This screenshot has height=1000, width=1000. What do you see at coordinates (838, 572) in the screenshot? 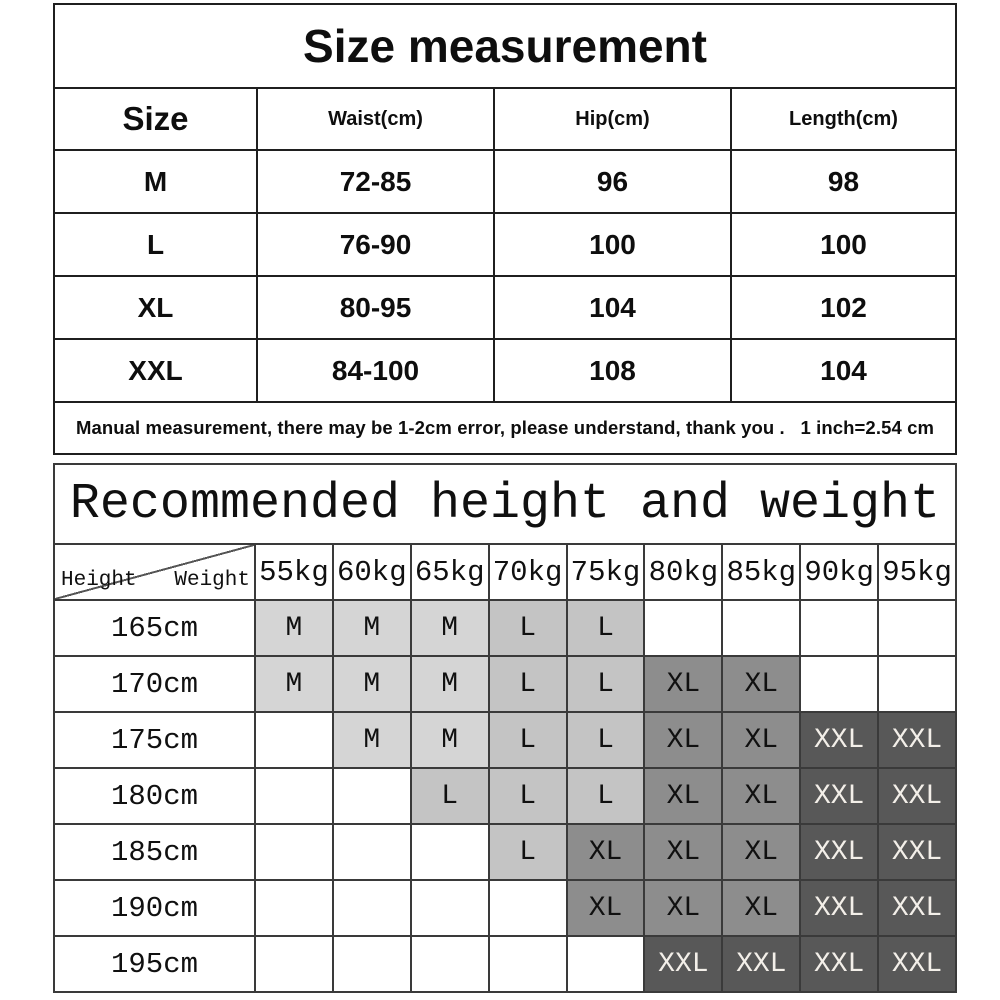
I see `weight-col-90kg: 90kg` at bounding box center [838, 572].